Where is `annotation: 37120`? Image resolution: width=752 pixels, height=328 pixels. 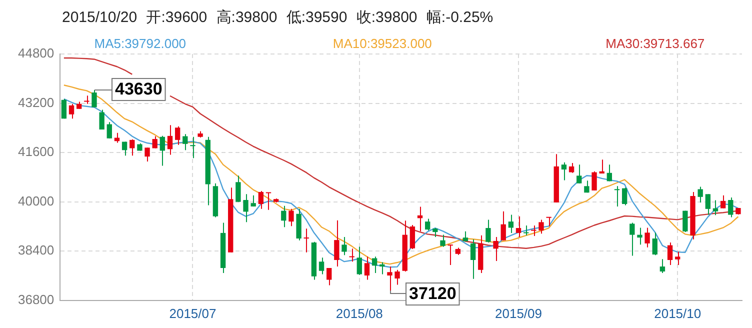 annotation: 37120 is located at coordinates (432, 294).